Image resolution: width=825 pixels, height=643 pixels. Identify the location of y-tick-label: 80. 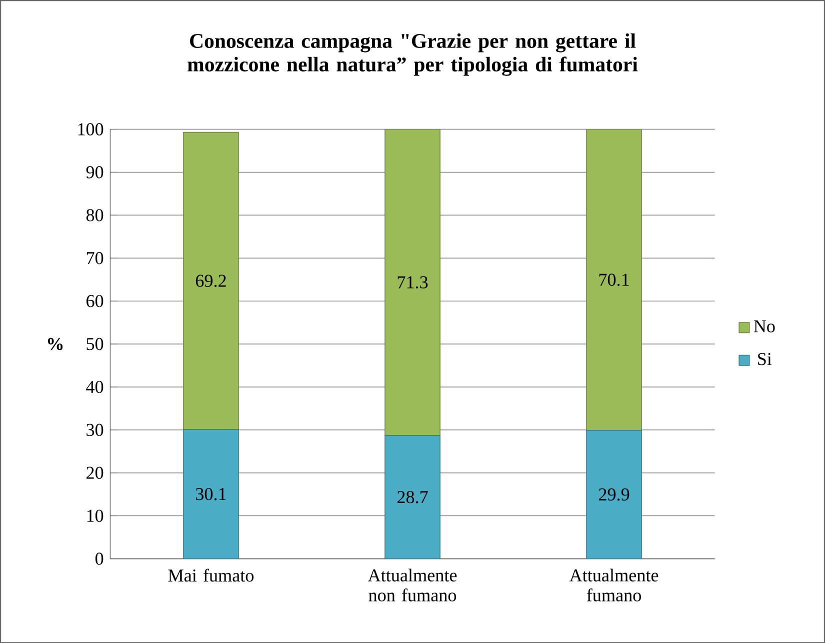
(95, 215).